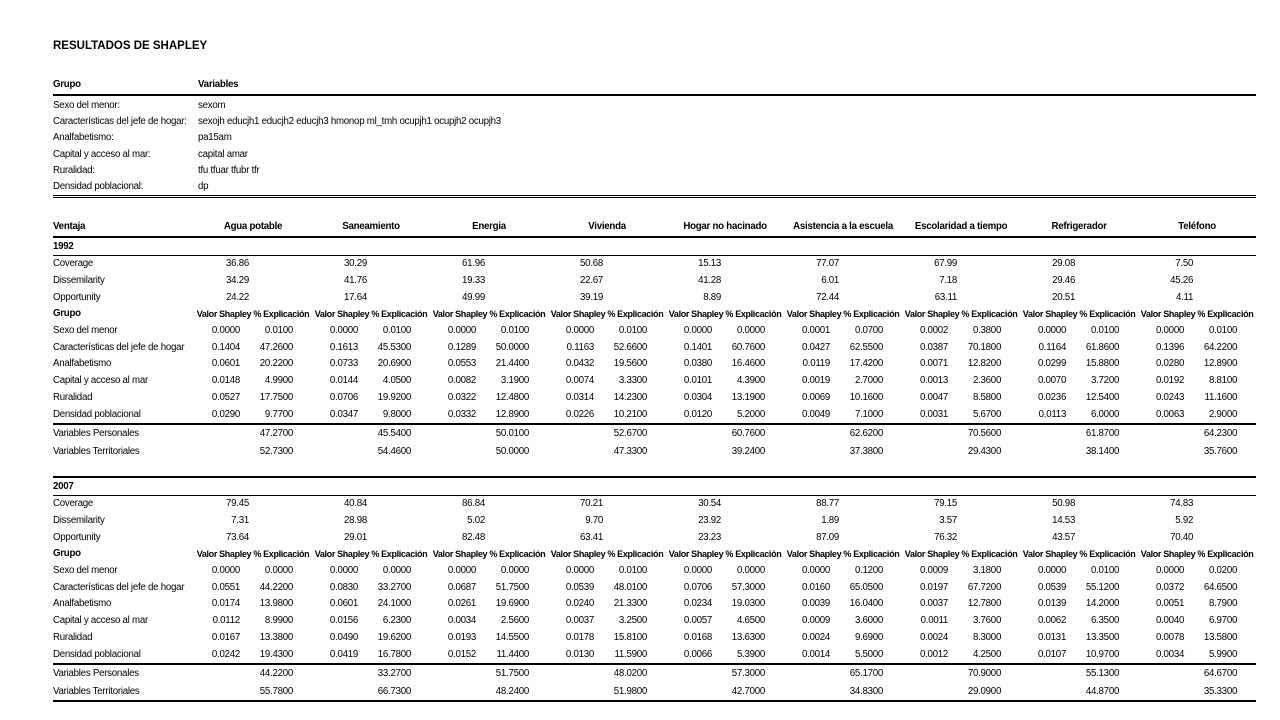 The width and height of the screenshot is (1280, 720). I want to click on pct-explicacion-cell: 0.0200, so click(1223, 571).